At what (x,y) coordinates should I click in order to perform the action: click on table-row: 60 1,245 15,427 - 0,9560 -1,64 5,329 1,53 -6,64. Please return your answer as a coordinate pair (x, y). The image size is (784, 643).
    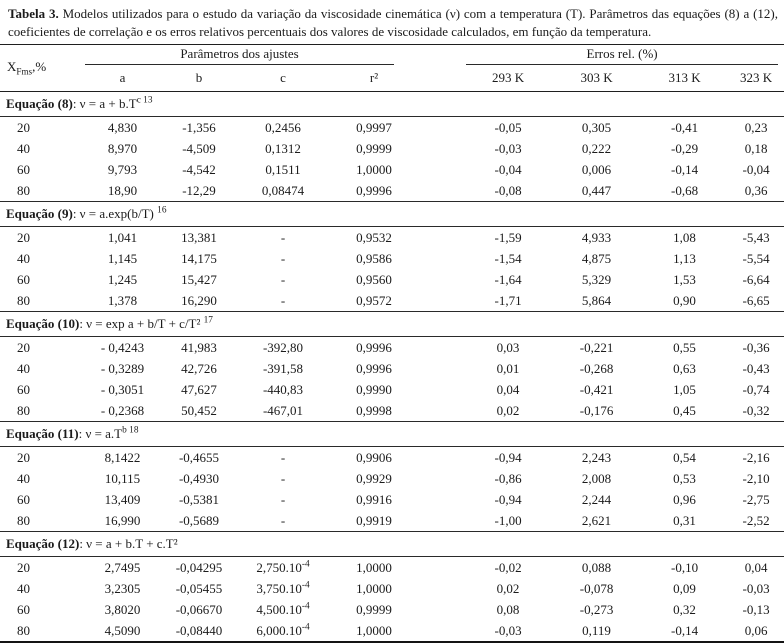
    Looking at the image, I should click on (392, 279).